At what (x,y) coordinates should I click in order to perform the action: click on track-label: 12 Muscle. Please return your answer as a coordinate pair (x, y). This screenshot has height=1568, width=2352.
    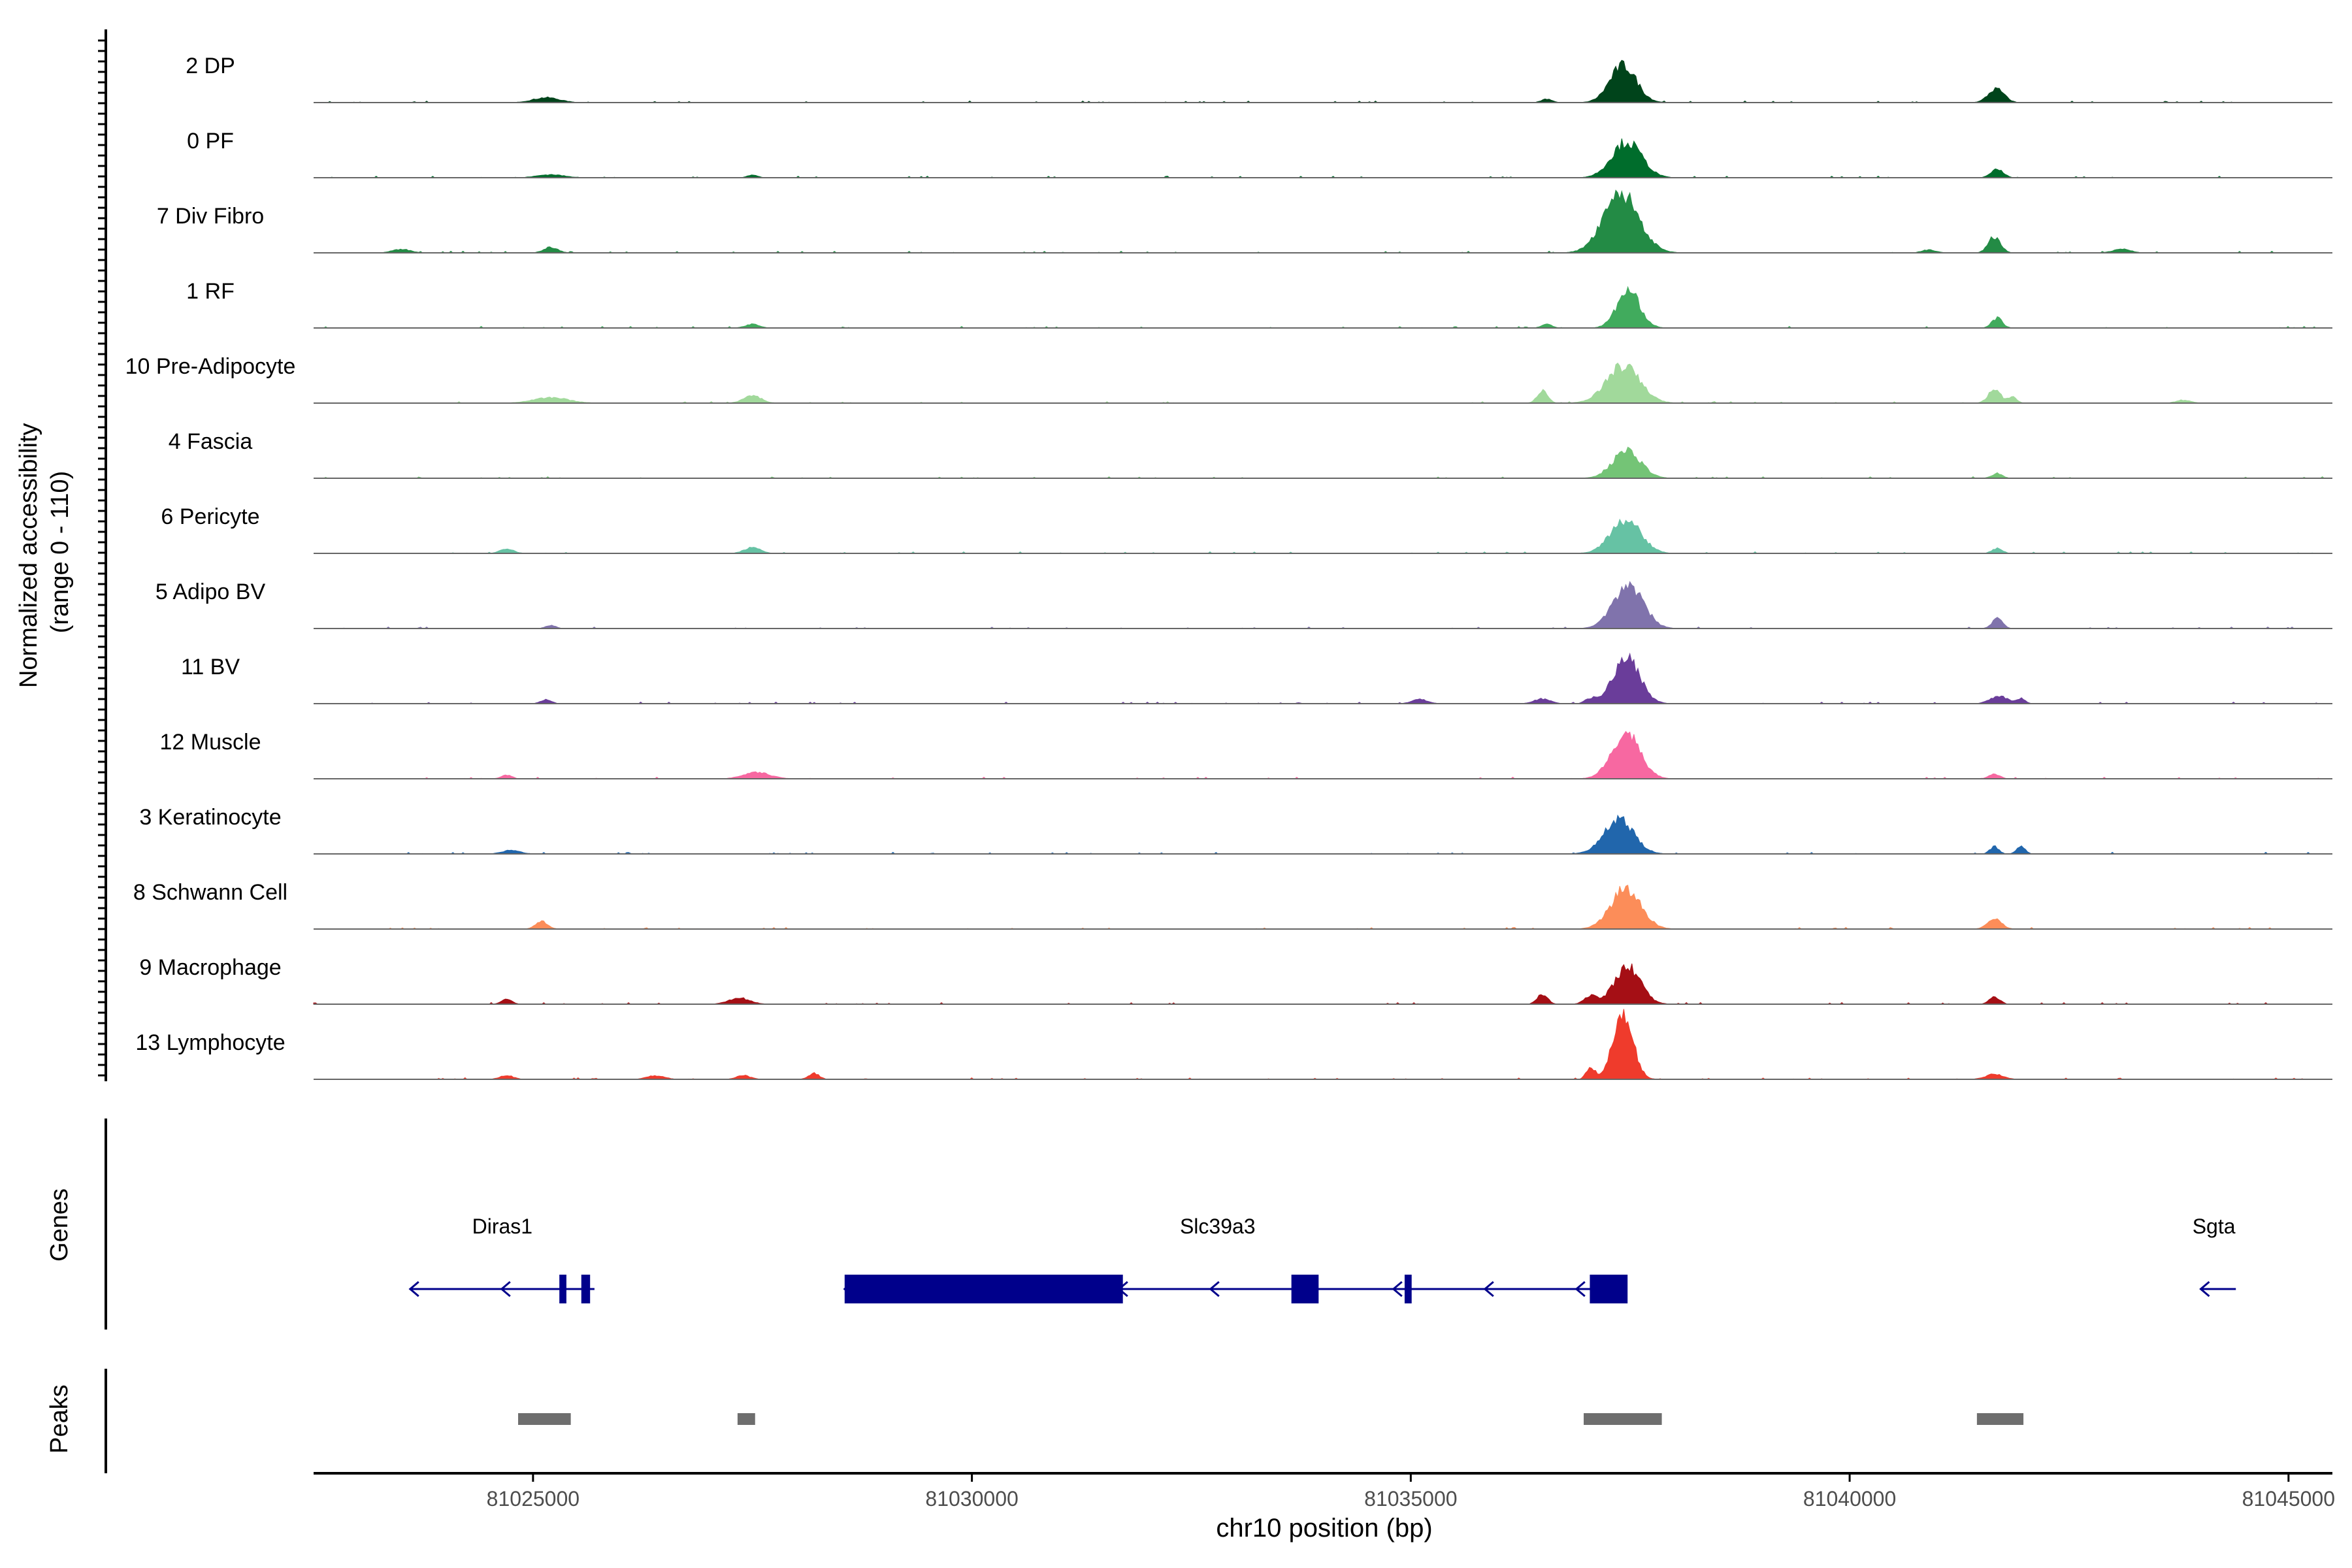
    Looking at the image, I should click on (210, 742).